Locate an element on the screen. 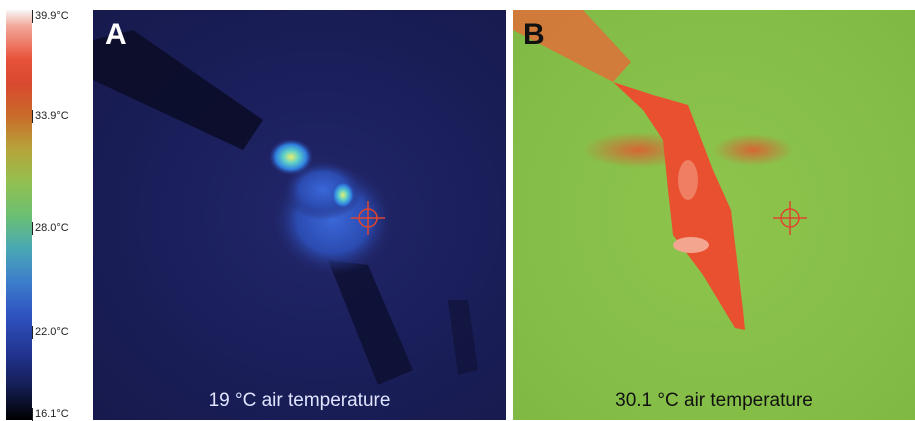  scale-tick-3: 28.0°C is located at coordinates (51, 228).